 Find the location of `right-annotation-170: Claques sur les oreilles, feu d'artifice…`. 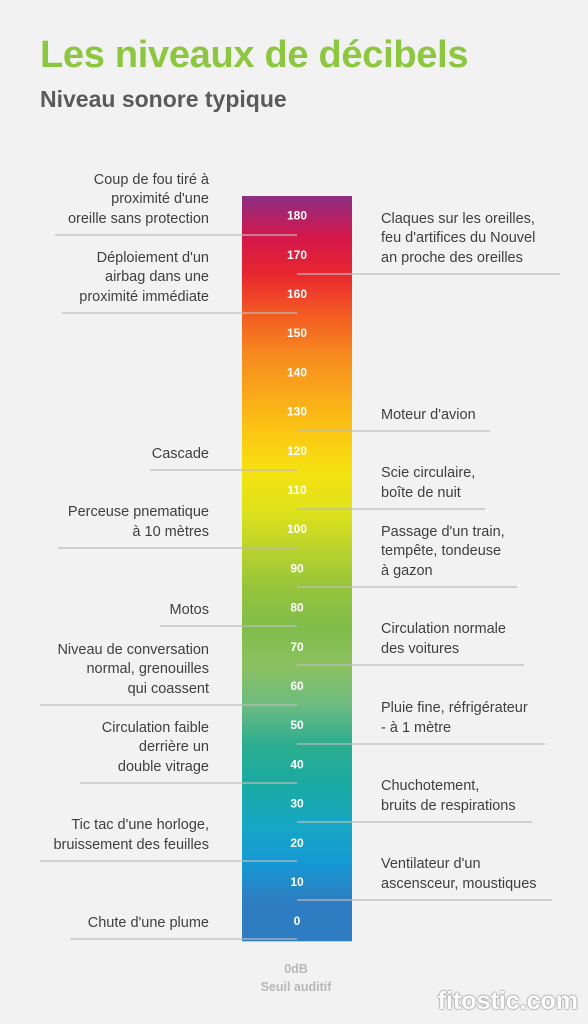

right-annotation-170: Claques sur les oreilles, feu d'artifice… is located at coordinates (458, 238).